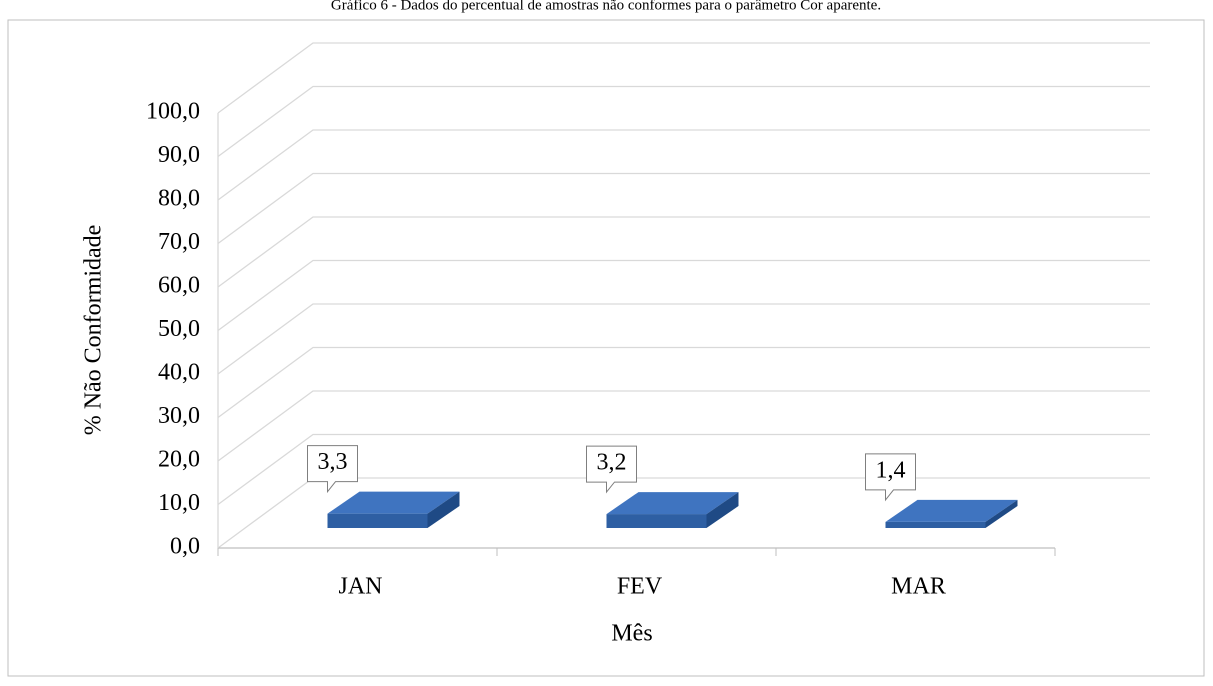  I want to click on x-tick-label: FEV, so click(640, 587).